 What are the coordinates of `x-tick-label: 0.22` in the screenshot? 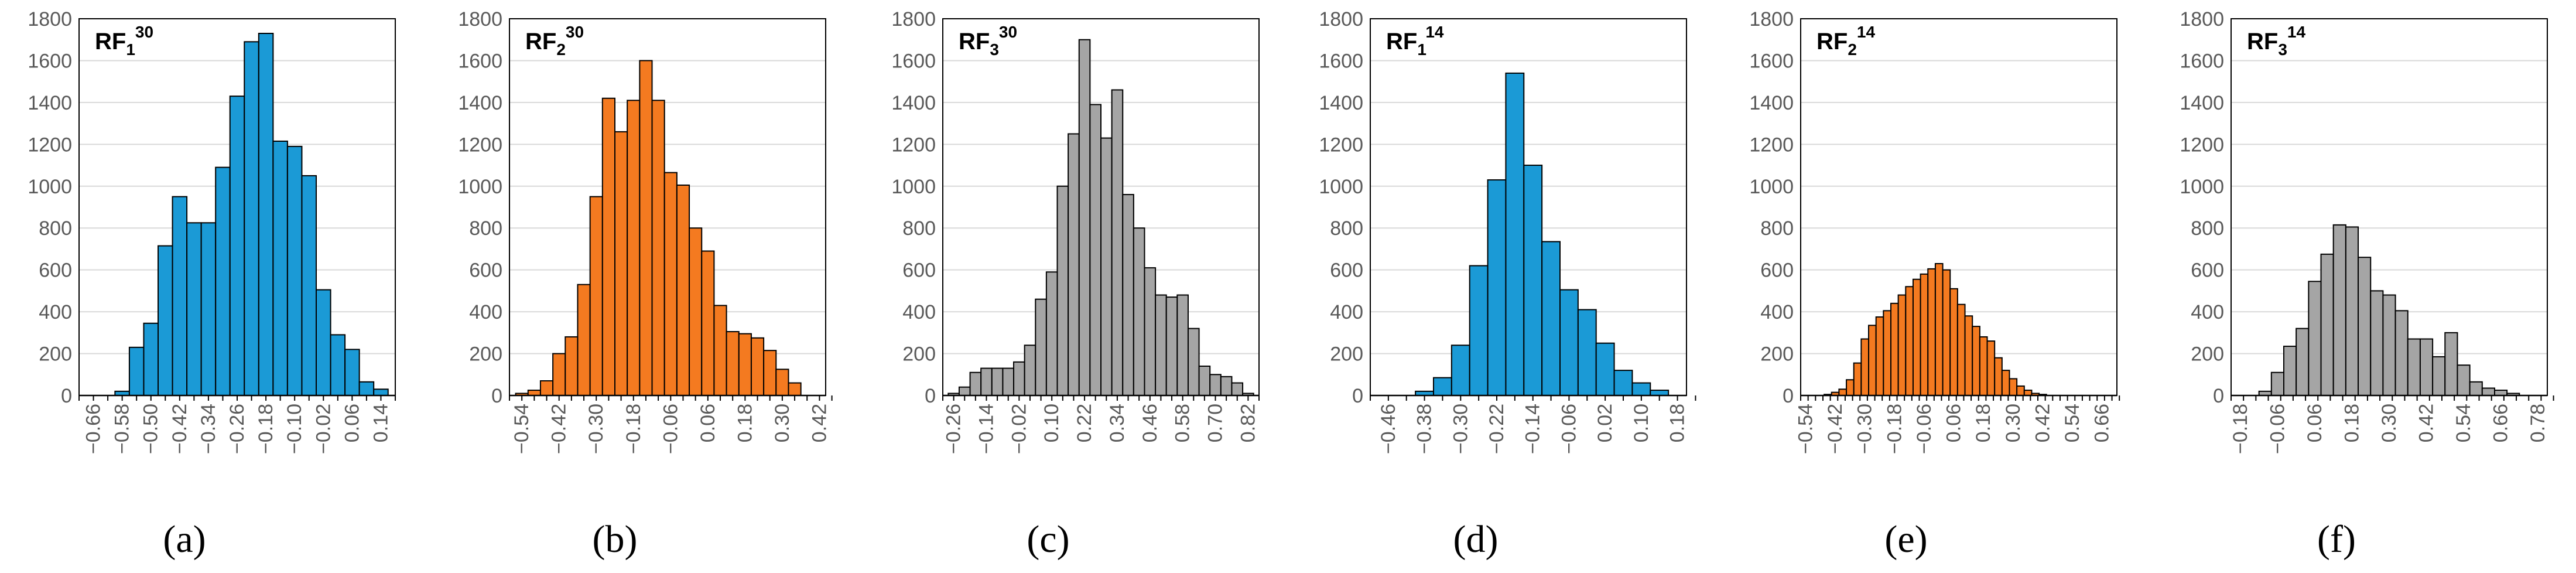 It's located at (1084, 423).